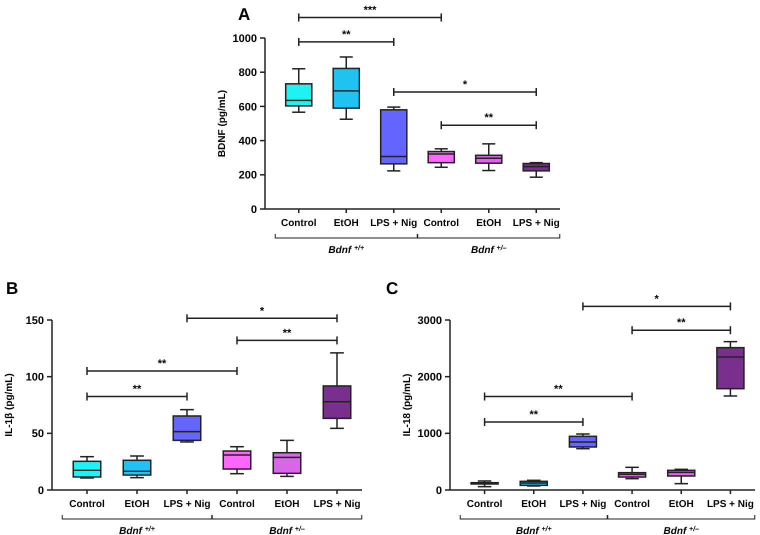  What do you see at coordinates (12, 288) in the screenshot?
I see `chart-title: B` at bounding box center [12, 288].